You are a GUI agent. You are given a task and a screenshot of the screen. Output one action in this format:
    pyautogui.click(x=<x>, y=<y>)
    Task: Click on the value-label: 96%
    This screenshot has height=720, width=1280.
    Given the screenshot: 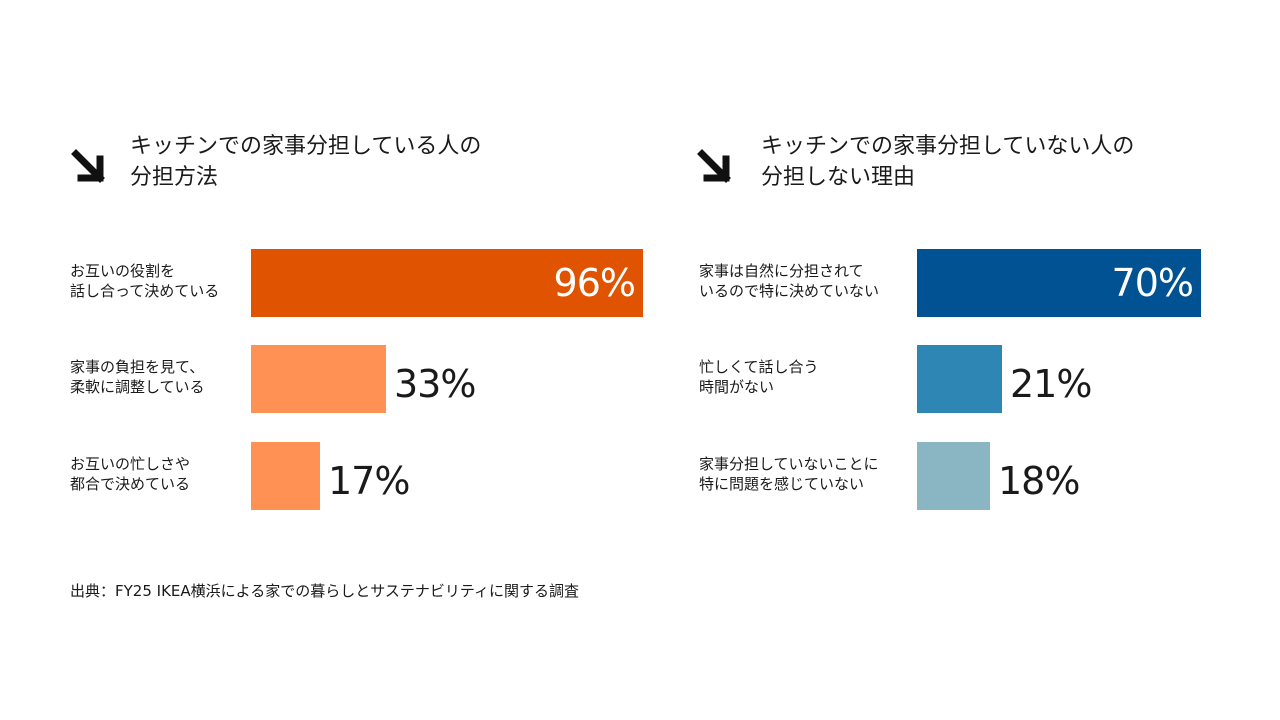 What is the action you would take?
    pyautogui.click(x=594, y=283)
    